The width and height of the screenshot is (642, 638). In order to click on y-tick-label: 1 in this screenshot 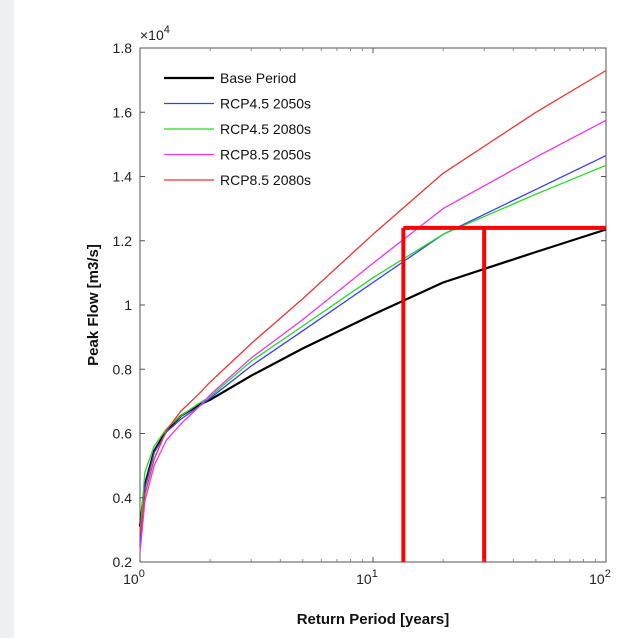, I will do `click(128, 305)`.